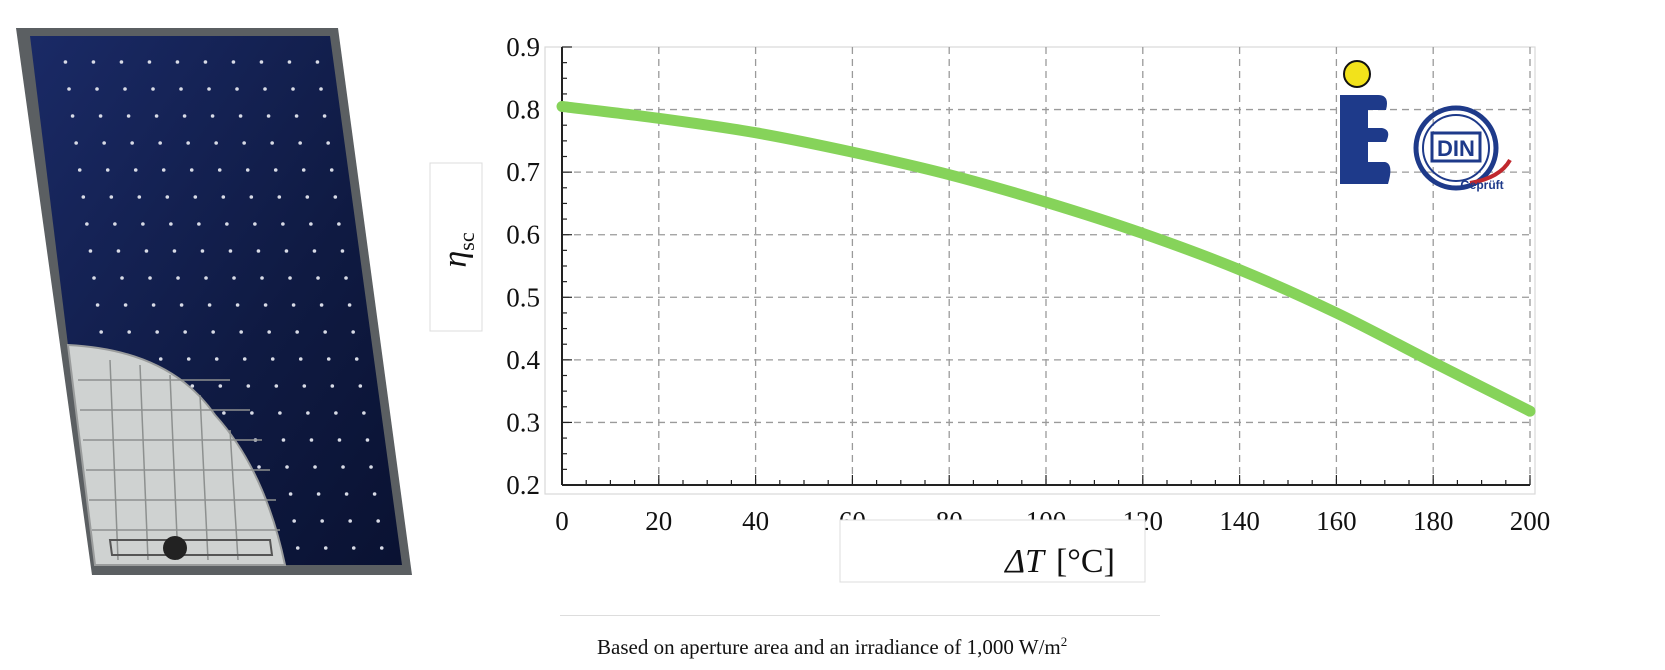 Image resolution: width=1665 pixels, height=670 pixels. What do you see at coordinates (1024, 561) in the screenshot?
I see `x-axis-symbol: ΔT` at bounding box center [1024, 561].